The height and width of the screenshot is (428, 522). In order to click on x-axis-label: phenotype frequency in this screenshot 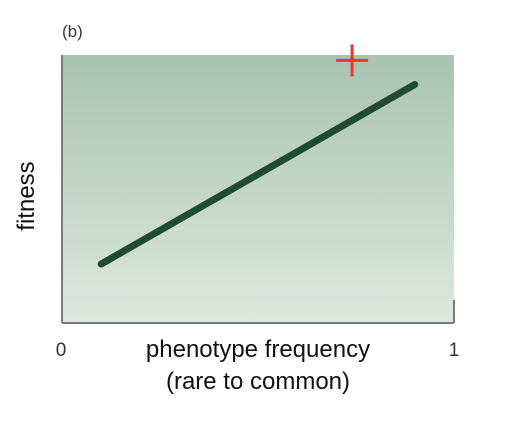, I will do `click(258, 349)`.